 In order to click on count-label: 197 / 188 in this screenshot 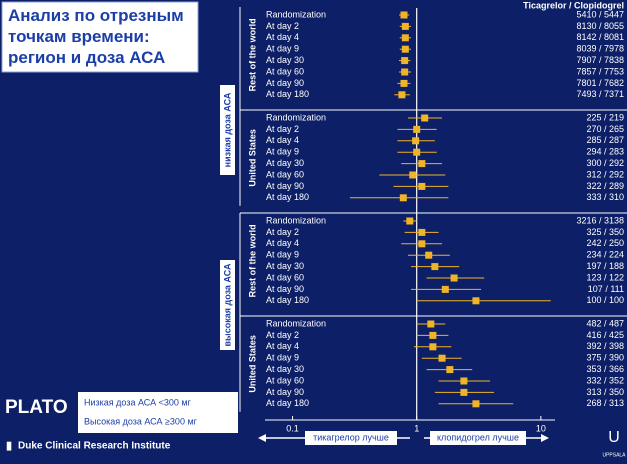, I will do `click(605, 266)`.